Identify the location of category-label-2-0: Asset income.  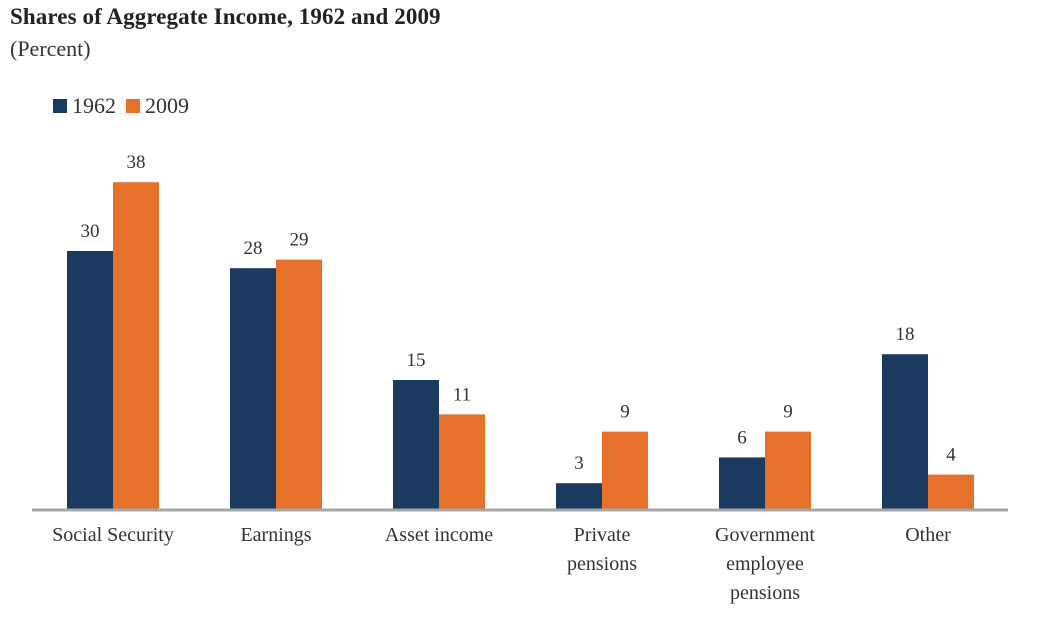
(439, 535).